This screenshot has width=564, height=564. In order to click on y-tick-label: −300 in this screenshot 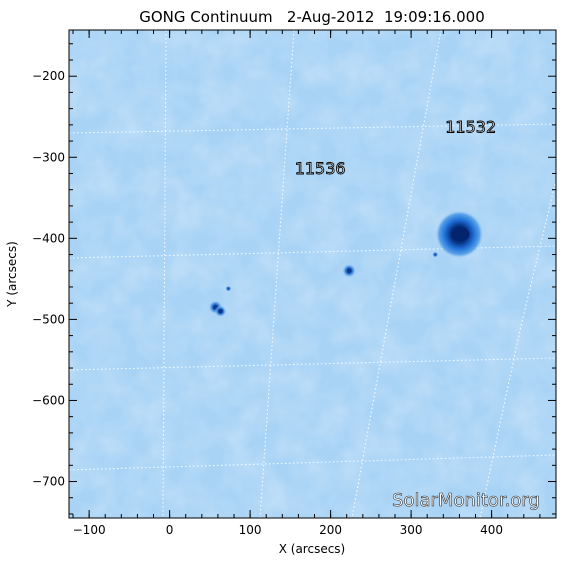, I will do `click(48, 157)`.